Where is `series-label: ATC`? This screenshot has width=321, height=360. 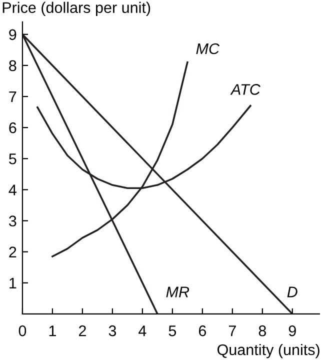
series-label: ATC is located at coordinates (245, 89).